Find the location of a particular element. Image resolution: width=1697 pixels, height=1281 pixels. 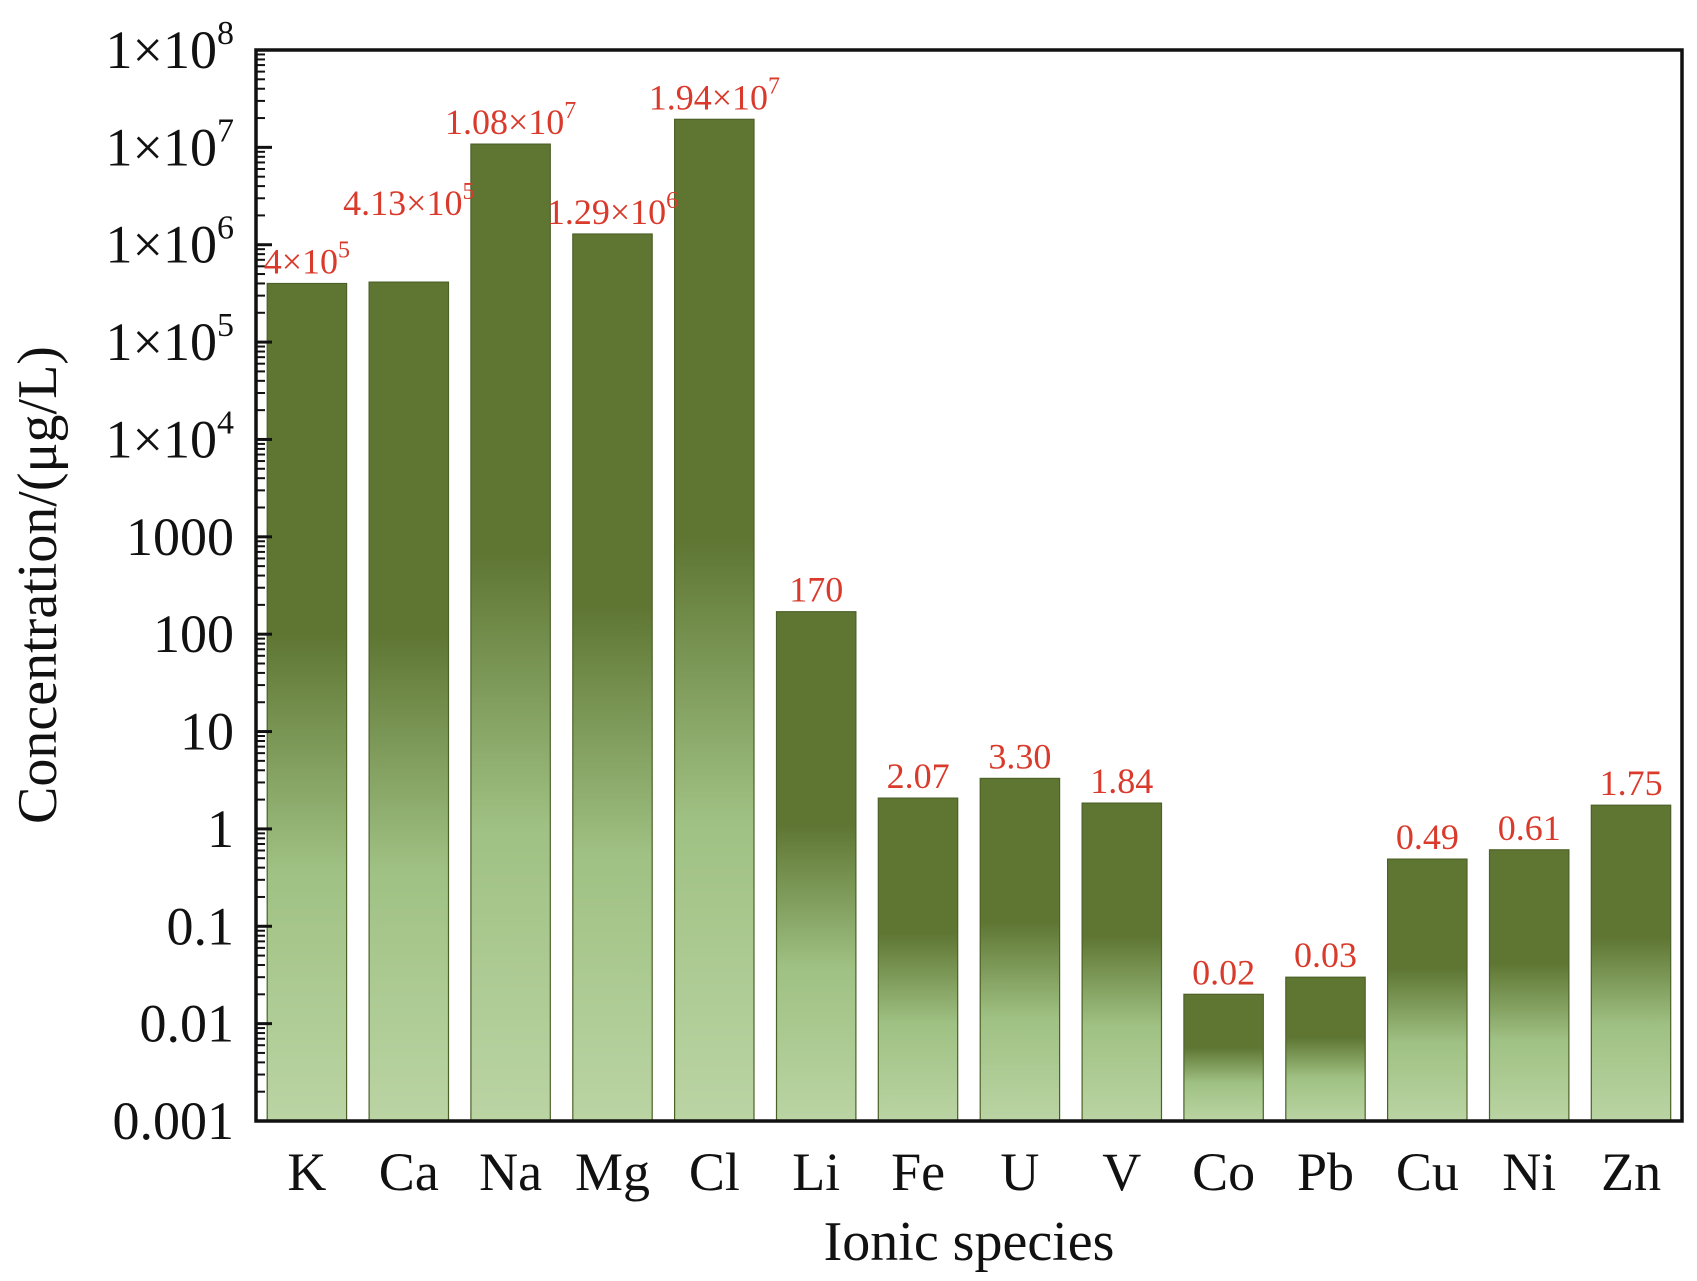

bar-u is located at coordinates (1020, 949).